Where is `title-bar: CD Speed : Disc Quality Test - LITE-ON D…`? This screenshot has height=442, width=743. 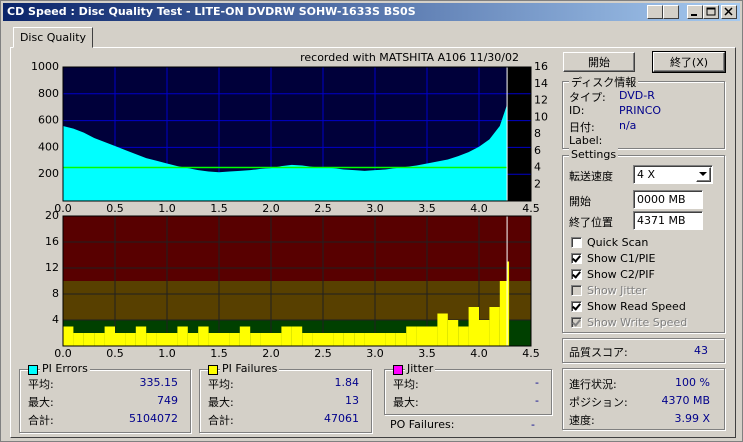
title-bar: CD Speed : Disc Quality Test - LITE-ON D… is located at coordinates (371, 12).